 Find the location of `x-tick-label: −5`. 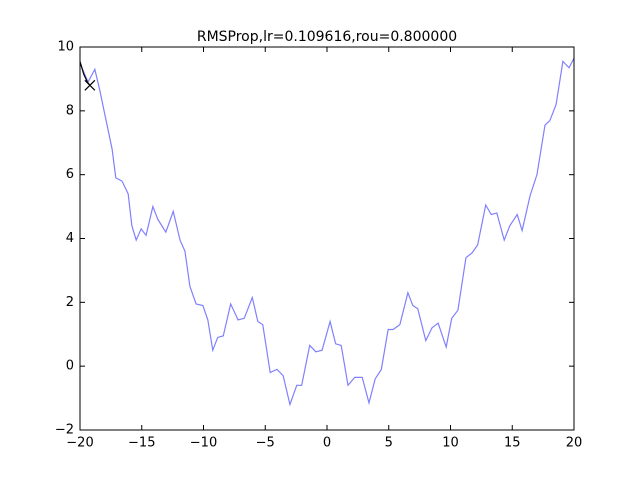

x-tick-label: −5 is located at coordinates (265, 443).